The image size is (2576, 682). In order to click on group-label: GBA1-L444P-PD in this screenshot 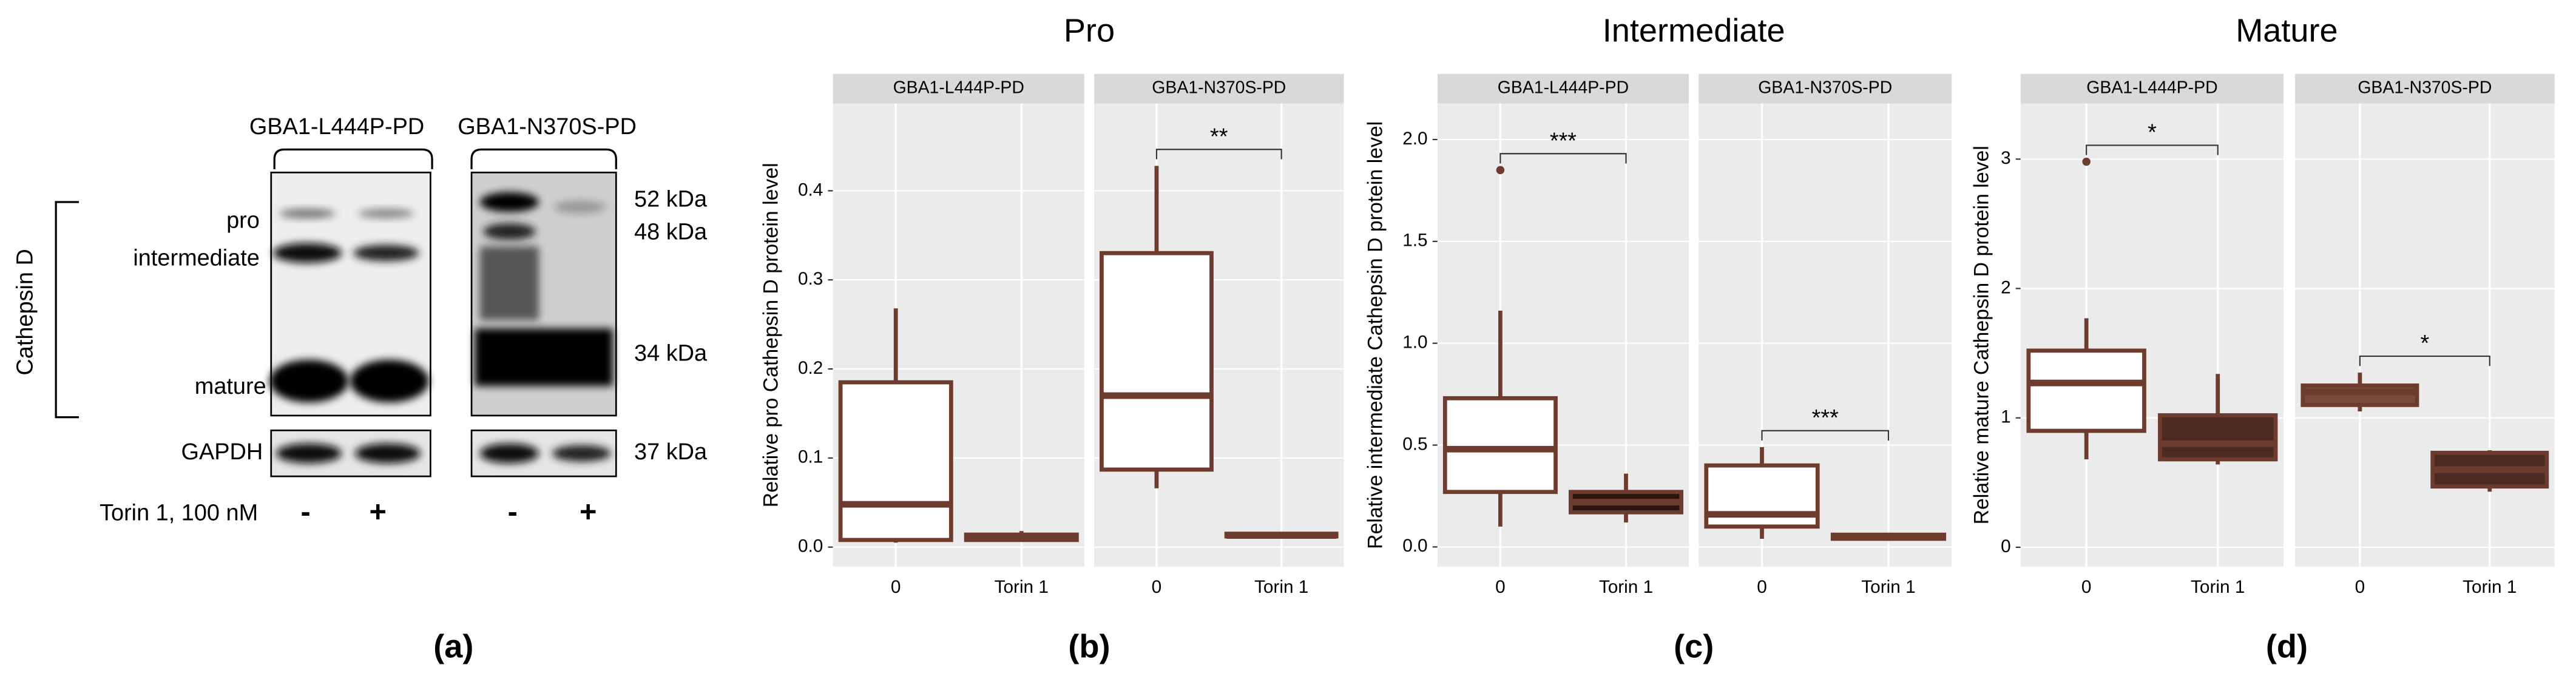, I will do `click(336, 127)`.